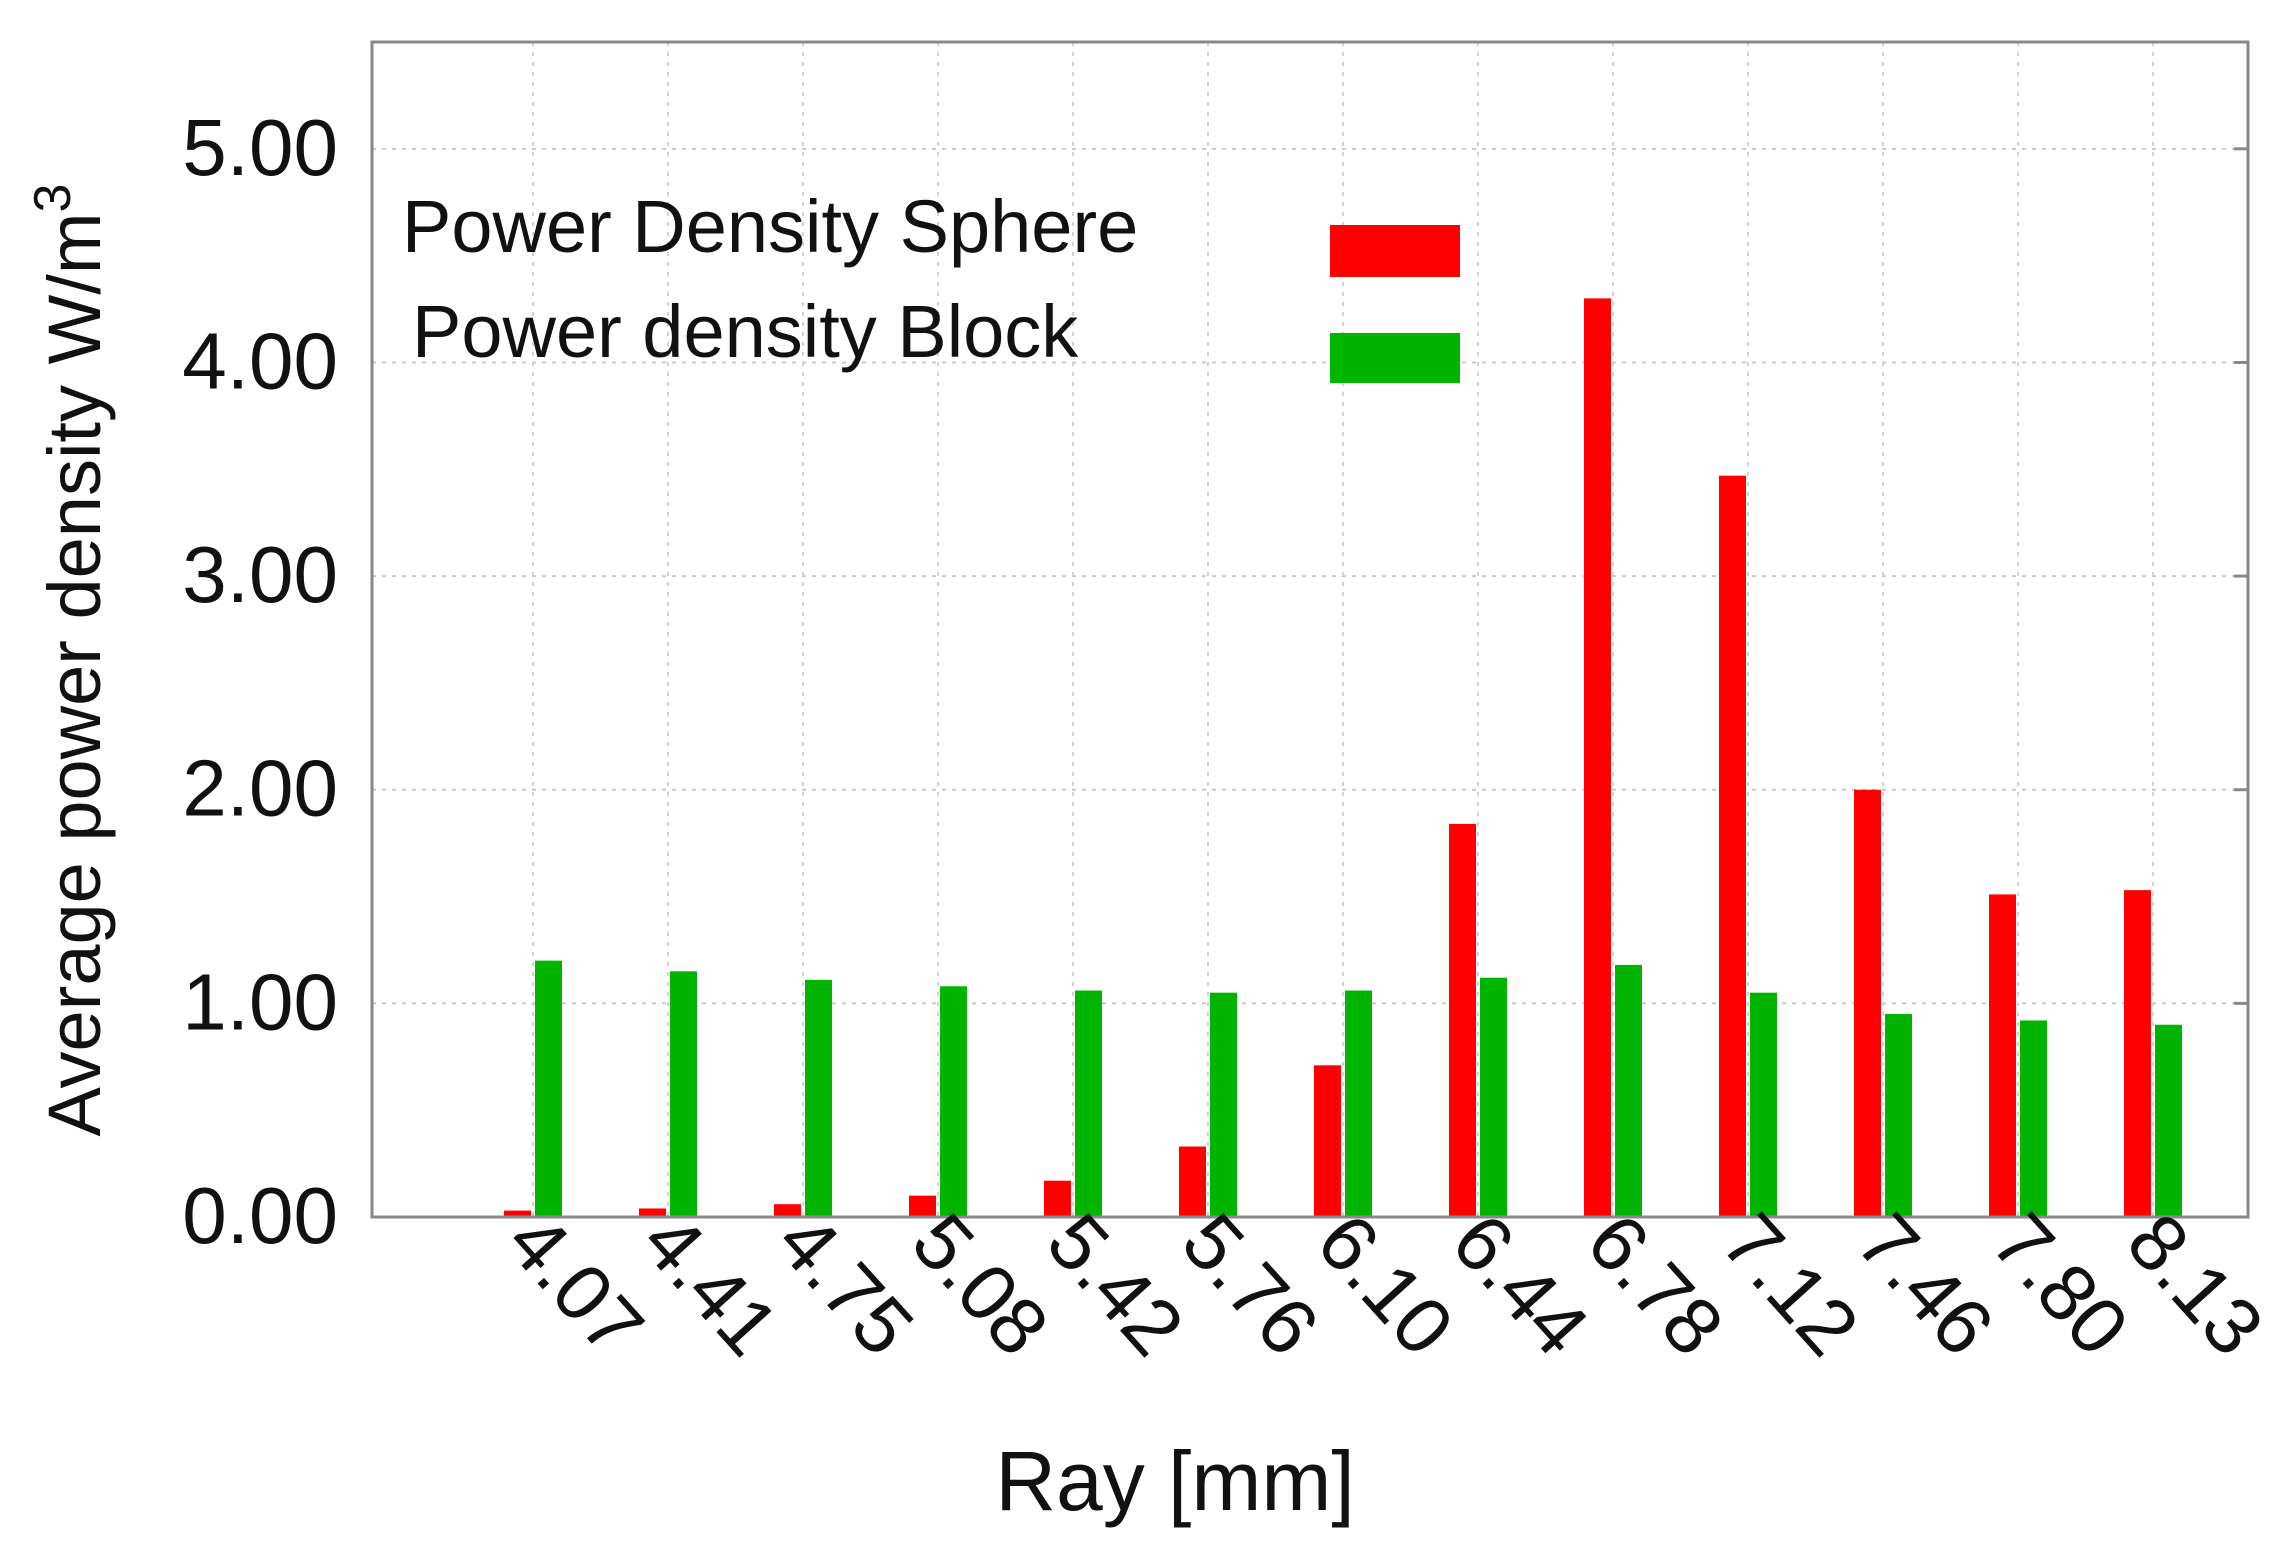 The width and height of the screenshot is (2286, 1548). Describe the element at coordinates (1395, 251) in the screenshot. I see `legend-swatch-sphere` at that location.